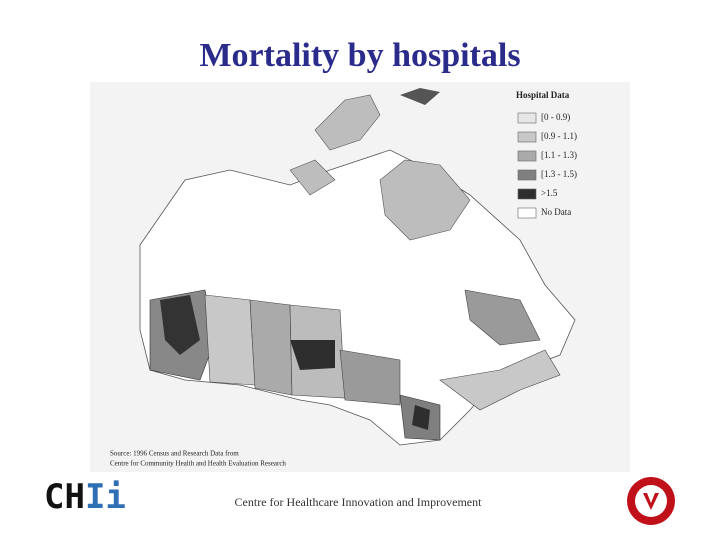 This screenshot has height=540, width=720. Describe the element at coordinates (555, 117) in the screenshot. I see `legend-label: [0 - 0.9)` at that location.